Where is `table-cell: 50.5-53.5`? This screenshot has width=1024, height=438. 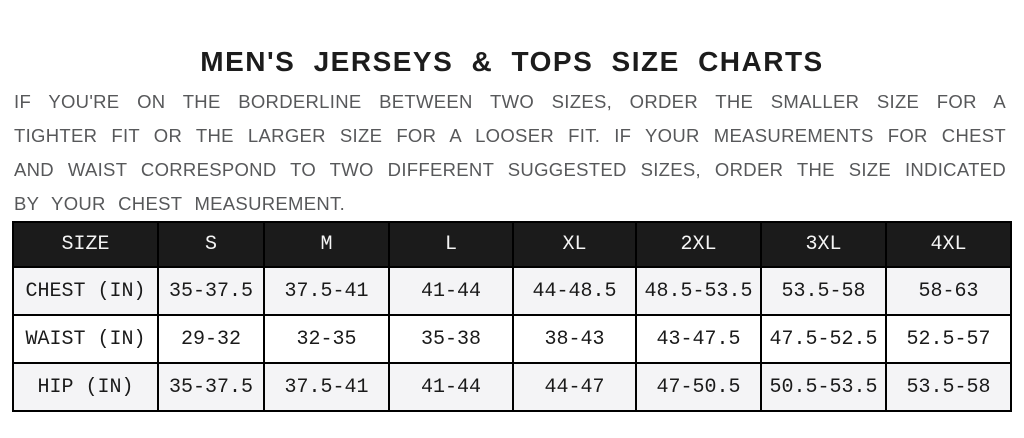 table-cell: 50.5-53.5 is located at coordinates (823, 387).